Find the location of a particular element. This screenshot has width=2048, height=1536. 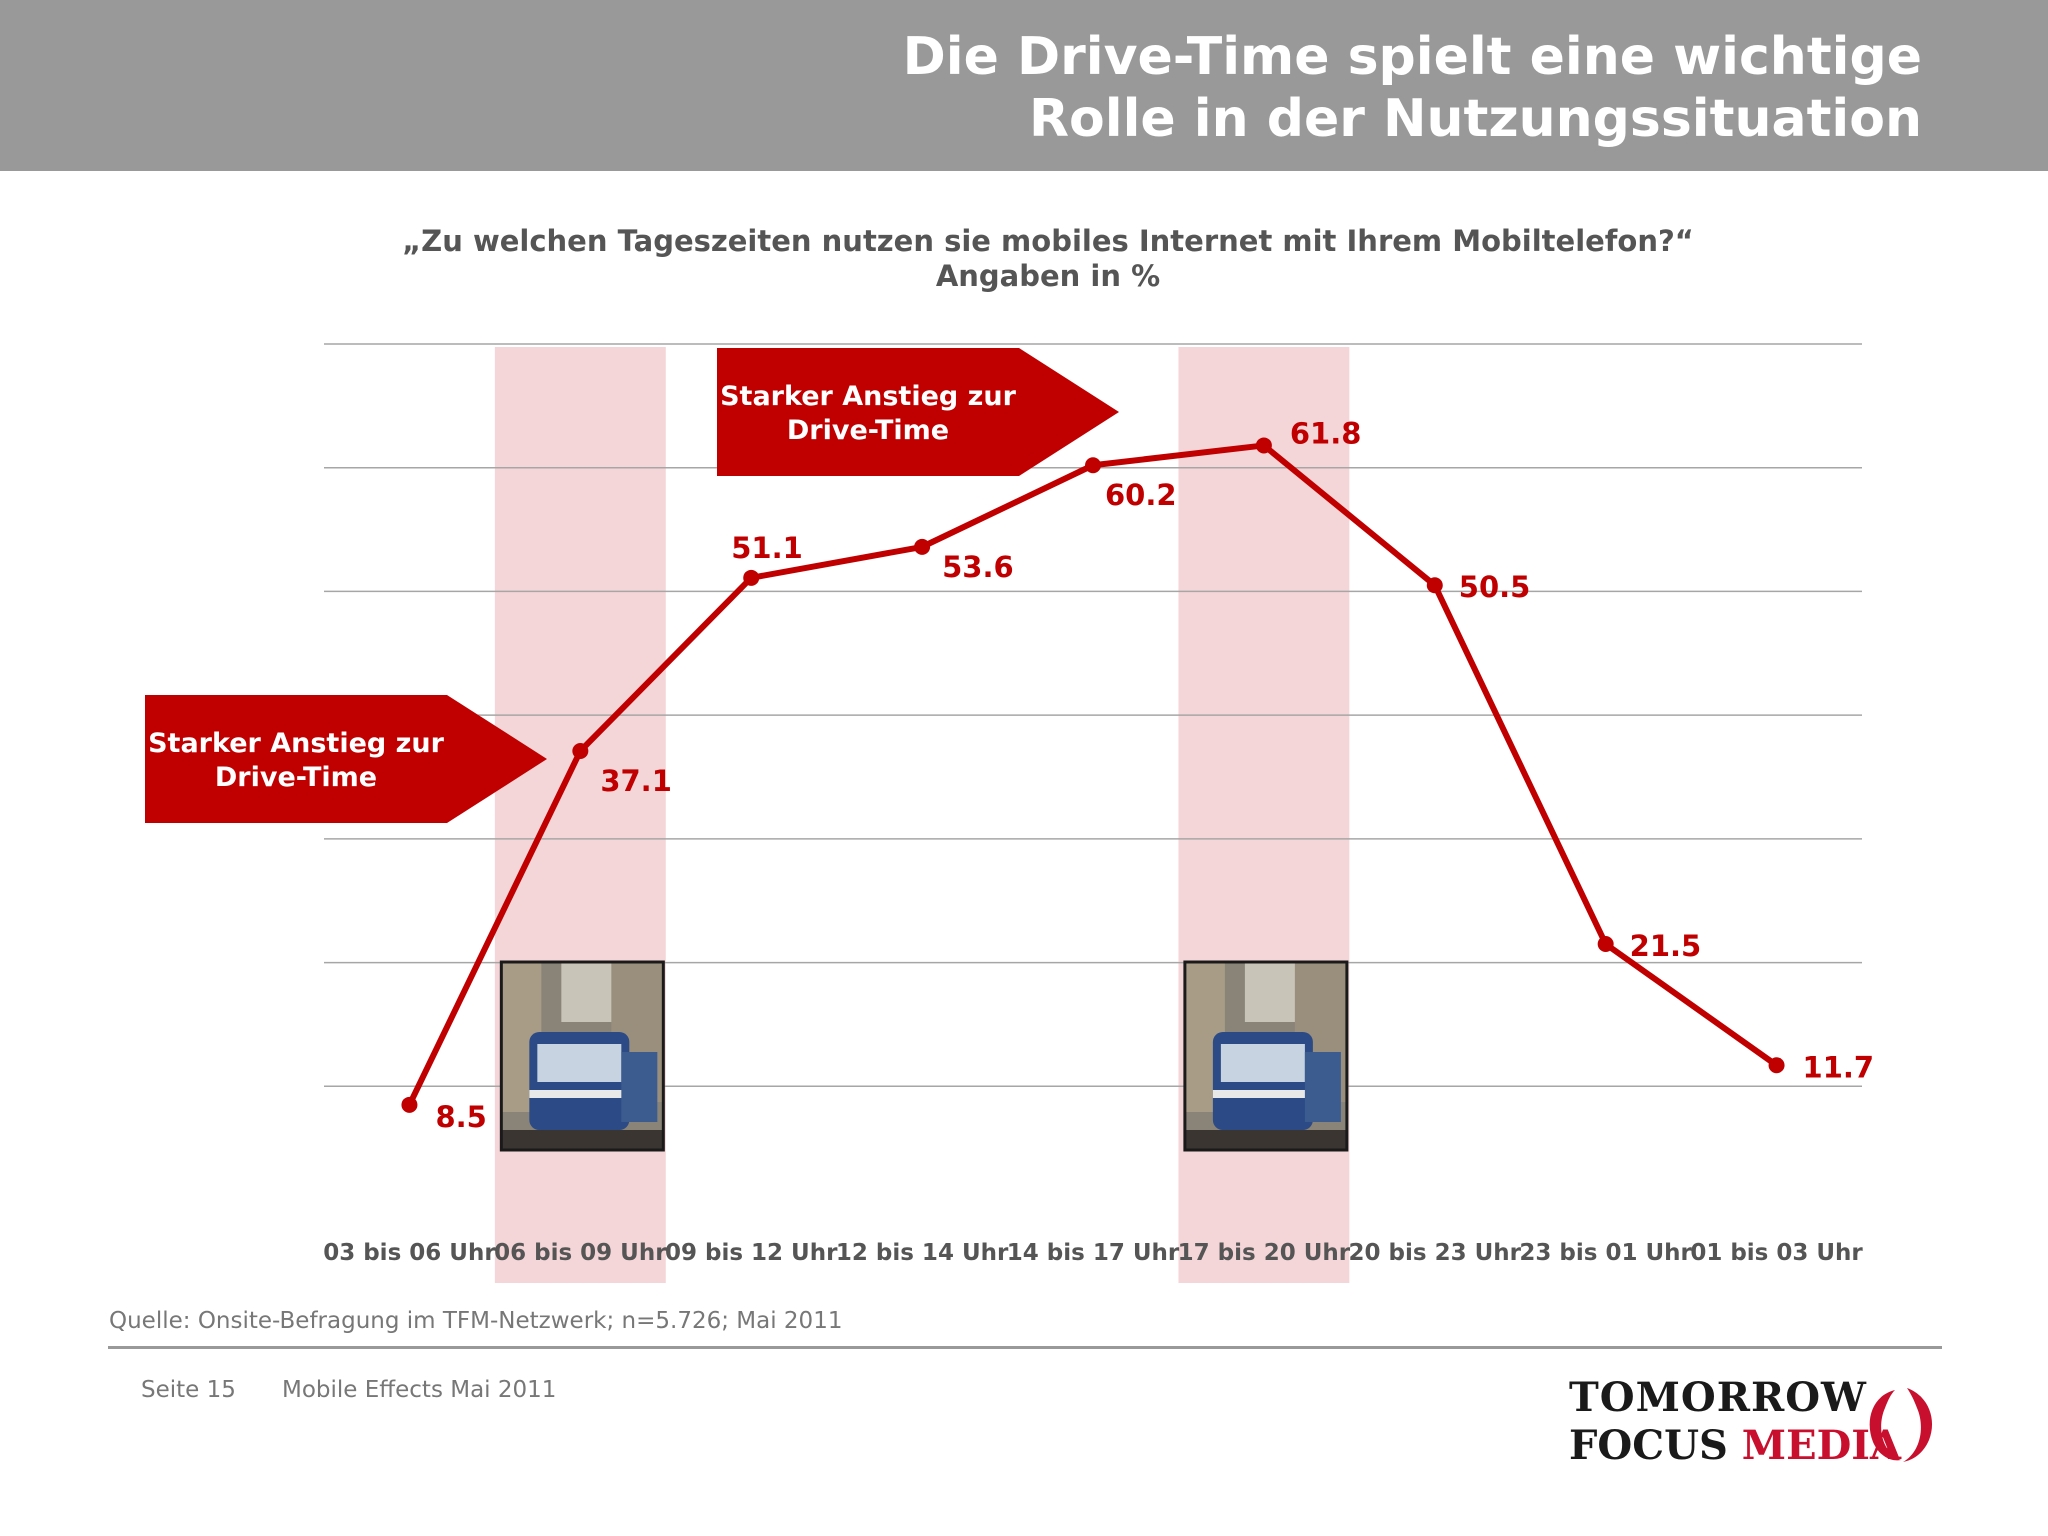

x-tick-label: 03 bis 06 Uhr is located at coordinates (409, 1253).